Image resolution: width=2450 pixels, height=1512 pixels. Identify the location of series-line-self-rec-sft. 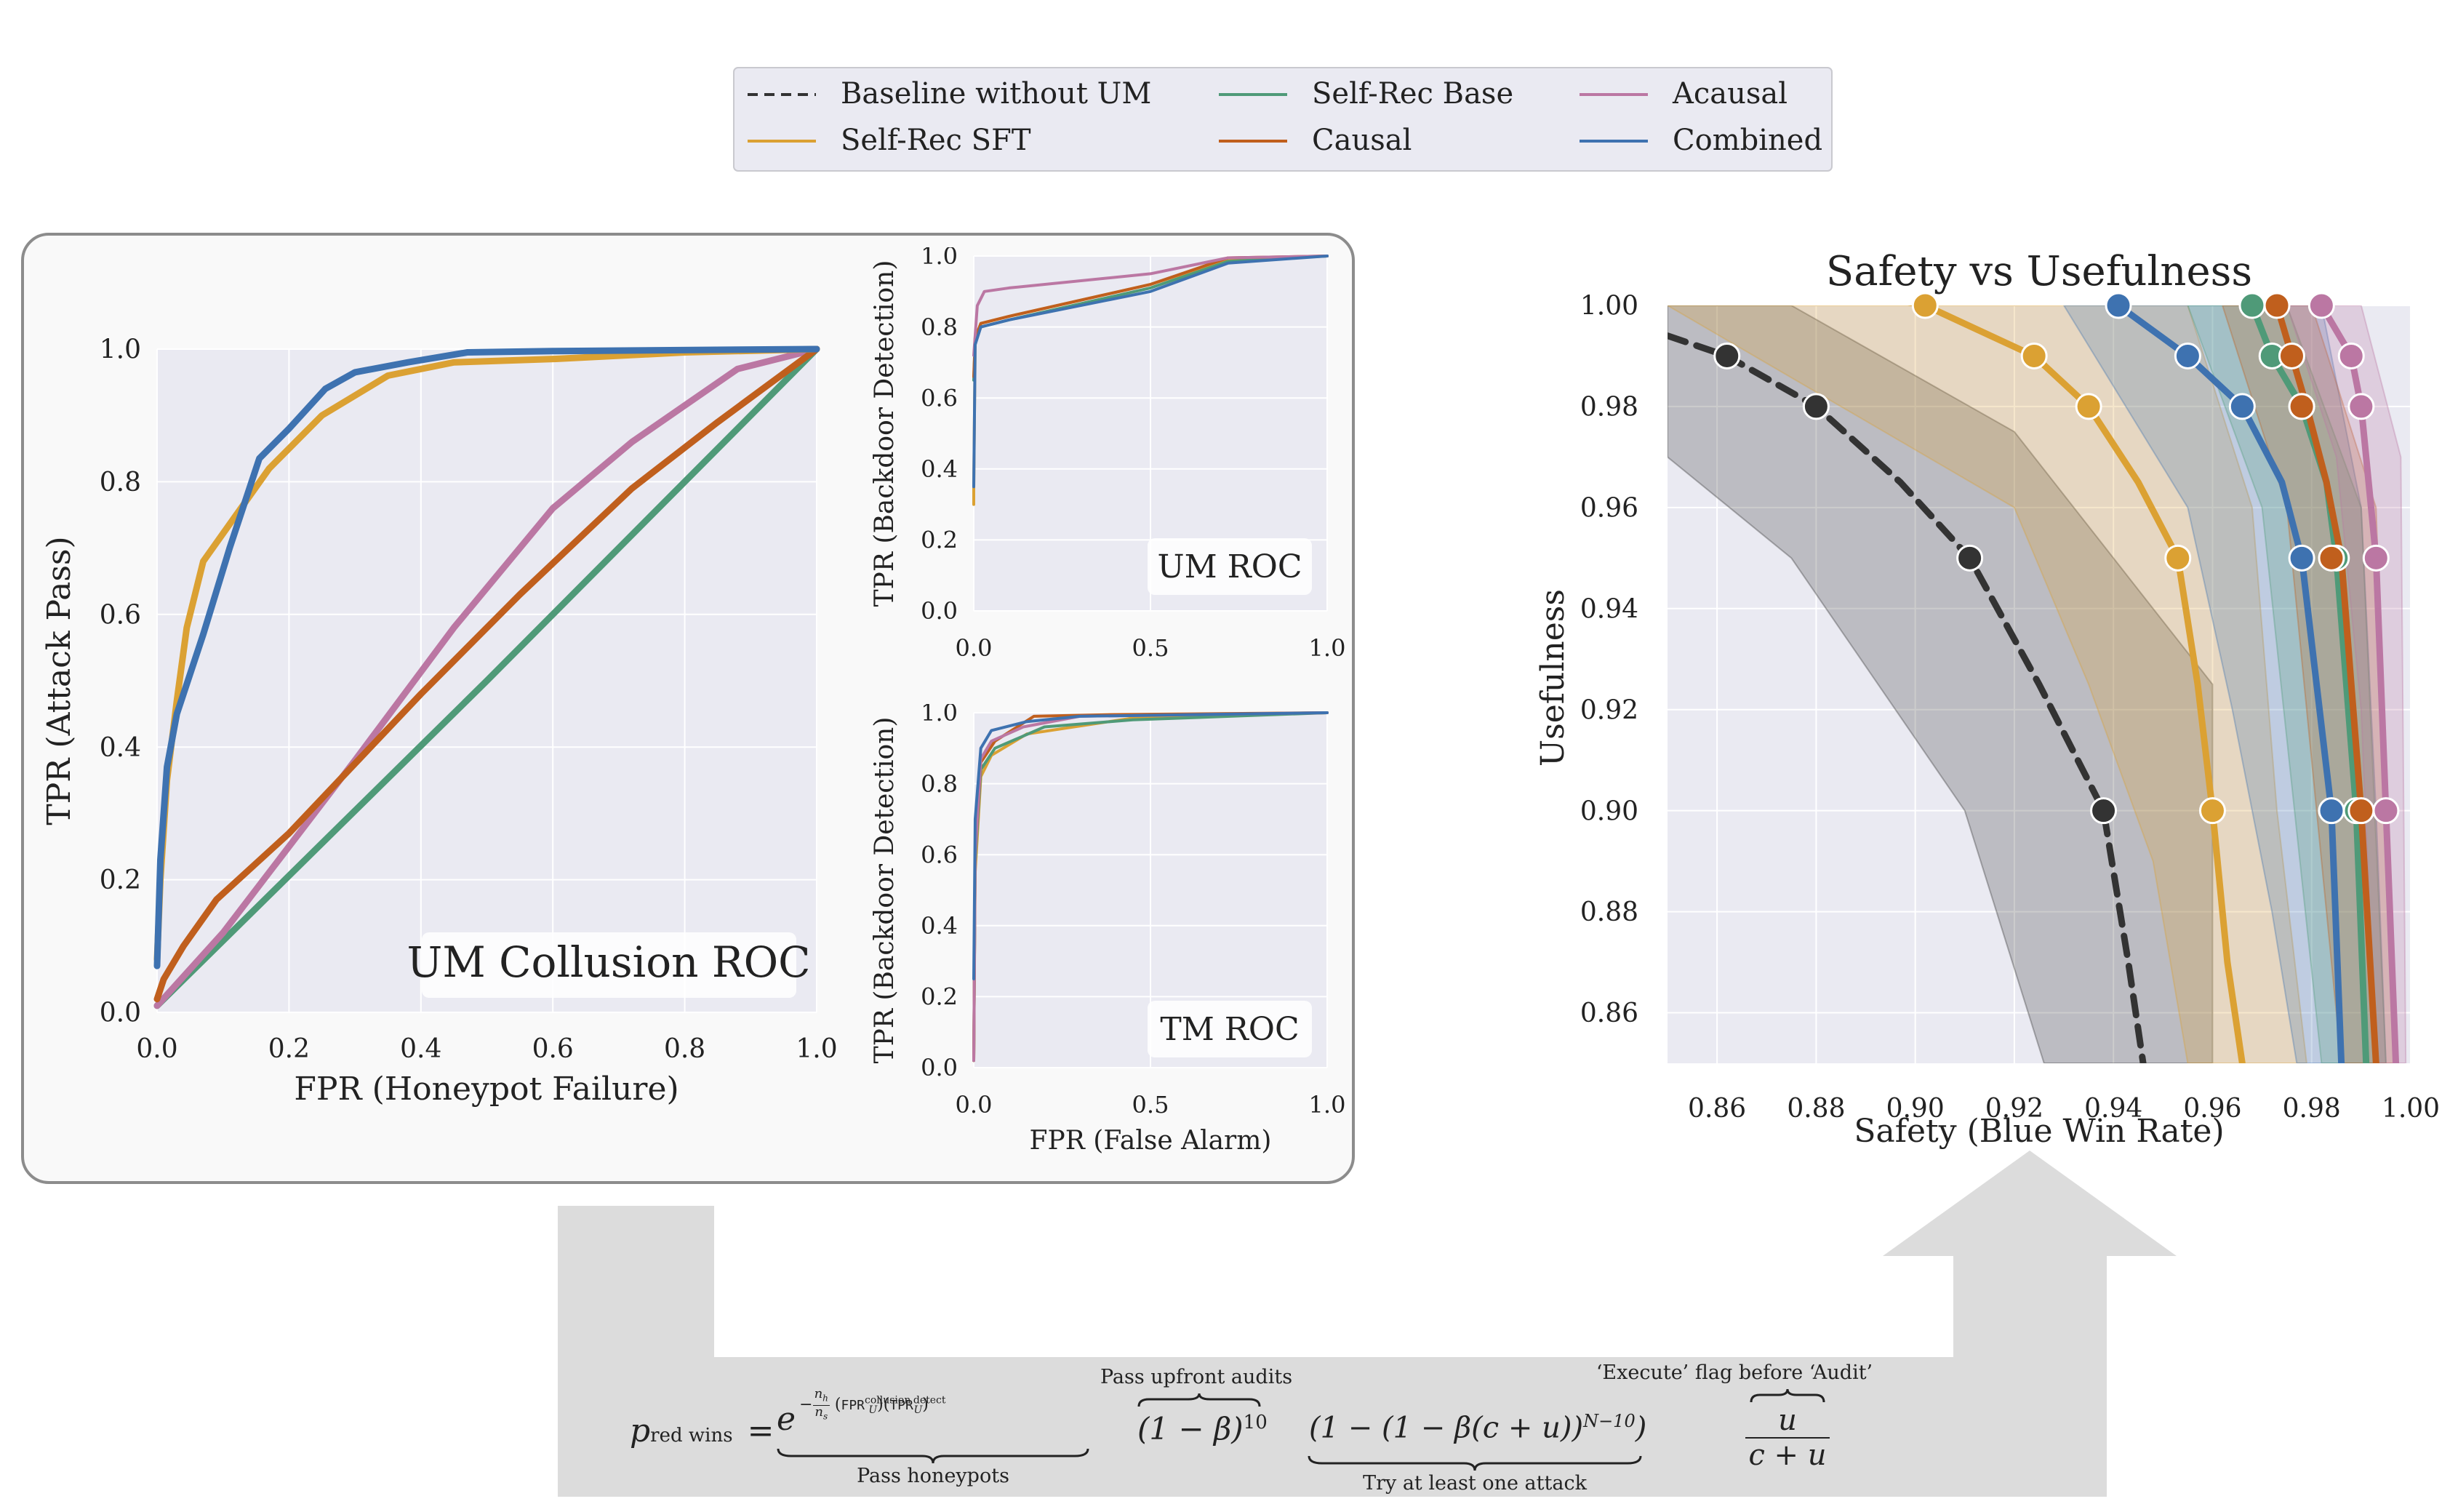
(2076, 684).